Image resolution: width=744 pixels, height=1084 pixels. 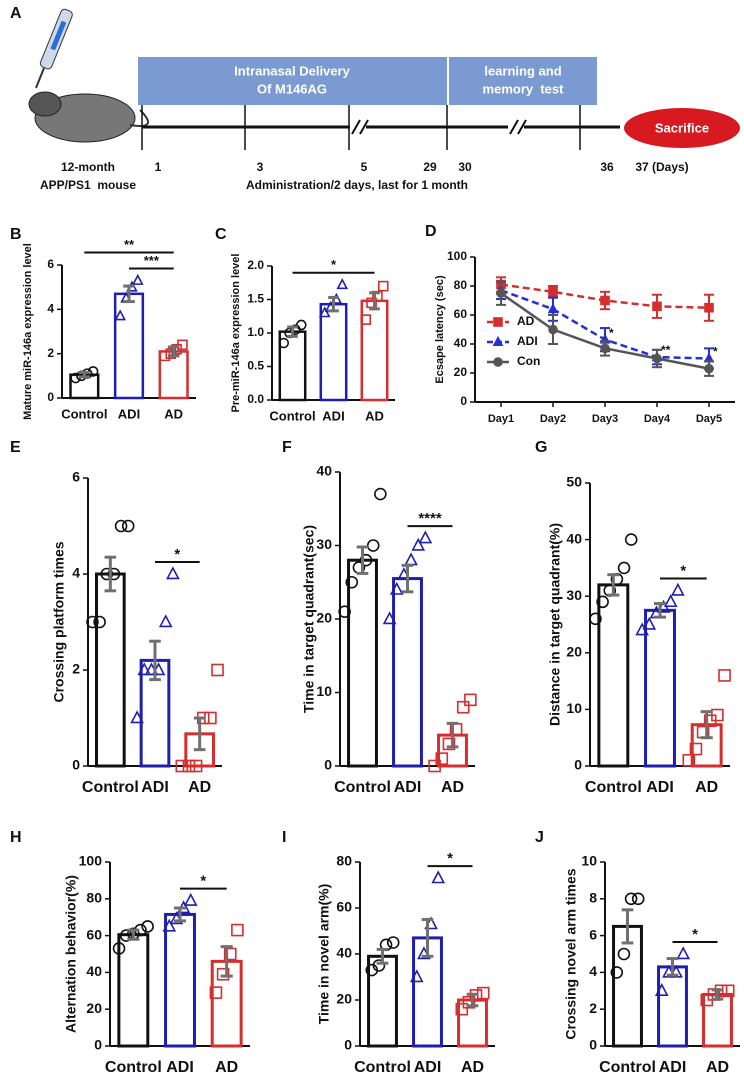 What do you see at coordinates (88, 167) in the screenshot?
I see `mouse-label: 12-month` at bounding box center [88, 167].